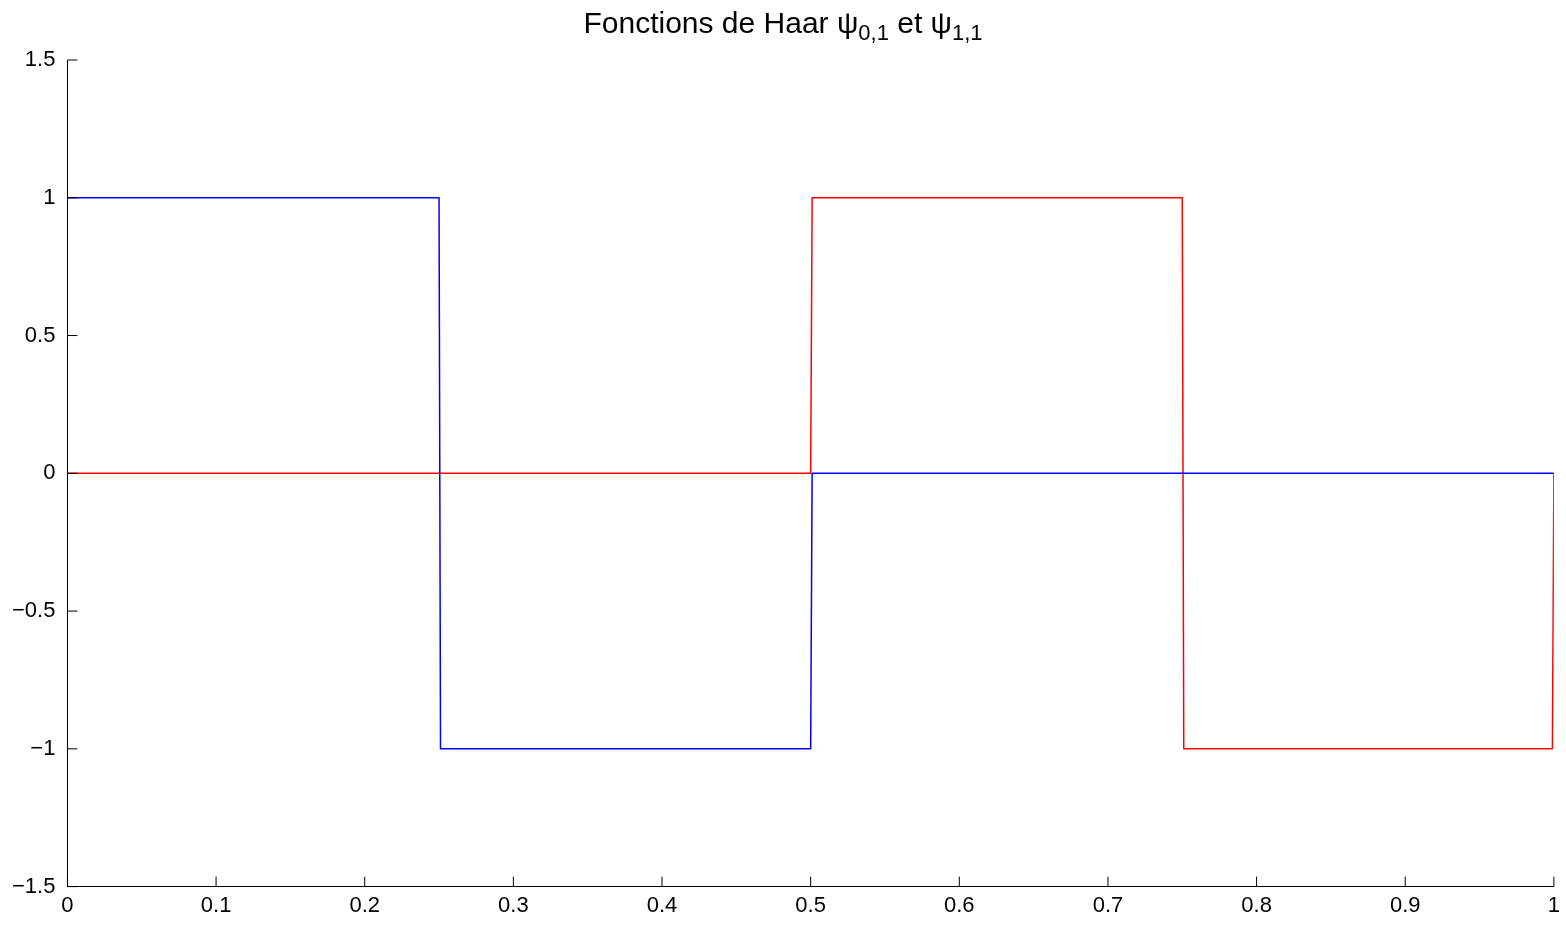 Image resolution: width=1566 pixels, height=933 pixels. What do you see at coordinates (33, 885) in the screenshot?
I see `y-tick-label: −1.5` at bounding box center [33, 885].